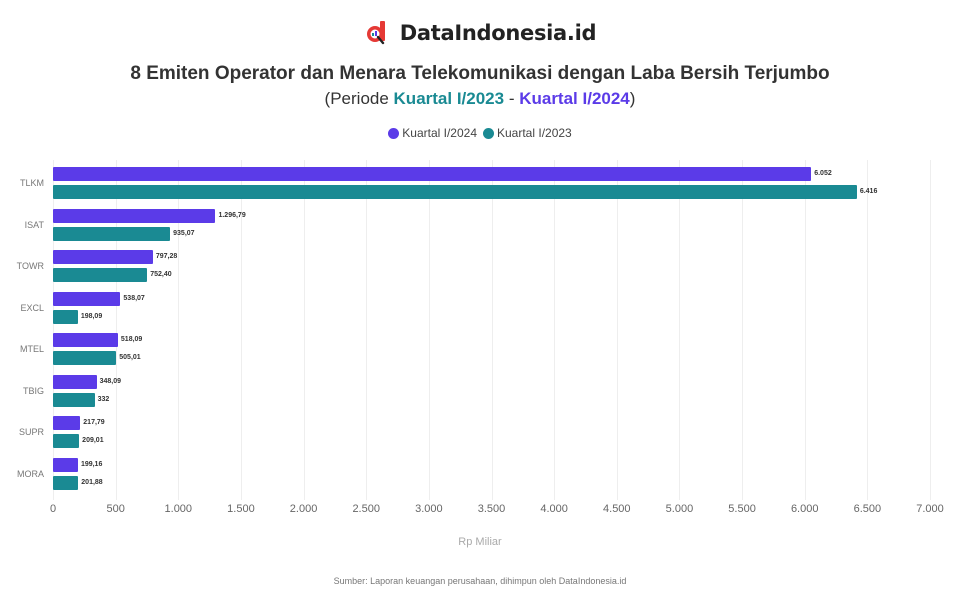  I want to click on bar-value-label: 6.052, so click(823, 173).